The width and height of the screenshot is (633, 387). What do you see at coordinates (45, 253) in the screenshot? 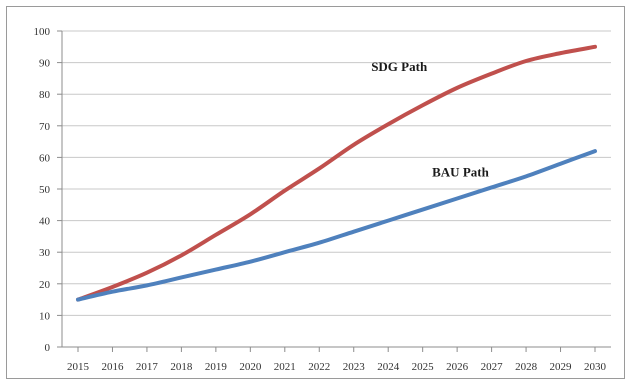
I see `y-tick-label-30: 30` at bounding box center [45, 253].